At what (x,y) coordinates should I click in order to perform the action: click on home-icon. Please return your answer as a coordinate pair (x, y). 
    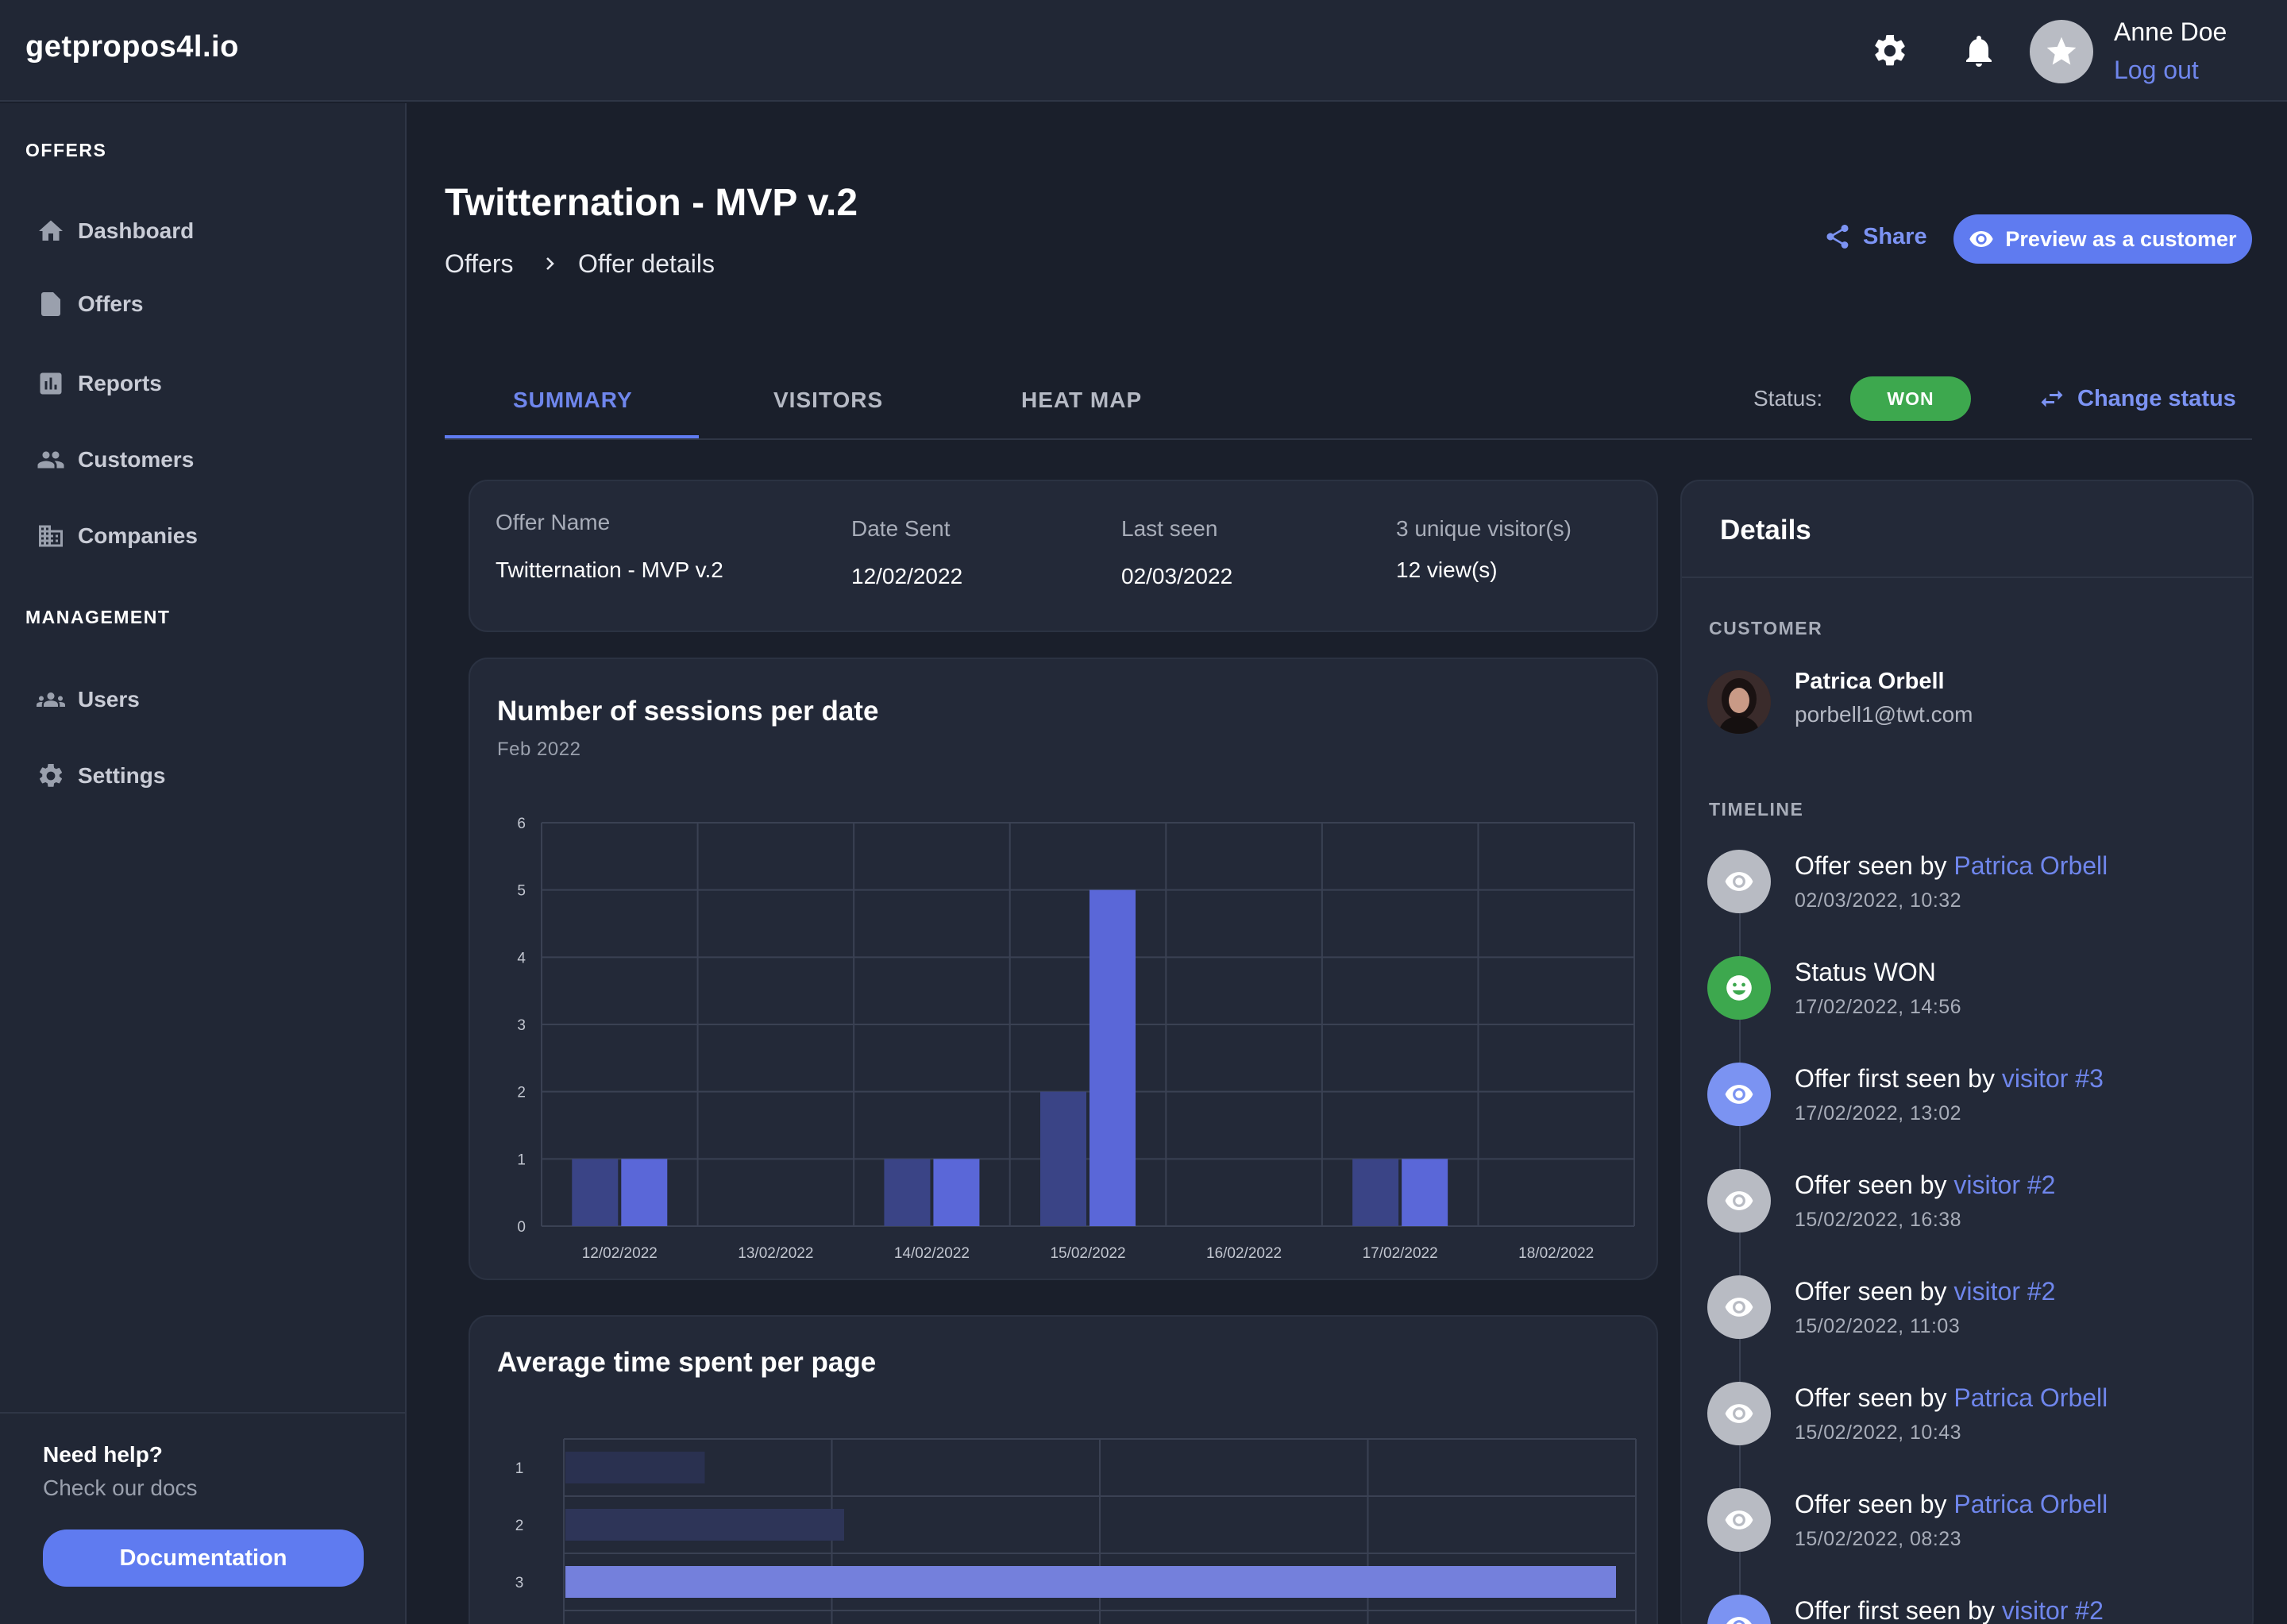
    Looking at the image, I should click on (51, 230).